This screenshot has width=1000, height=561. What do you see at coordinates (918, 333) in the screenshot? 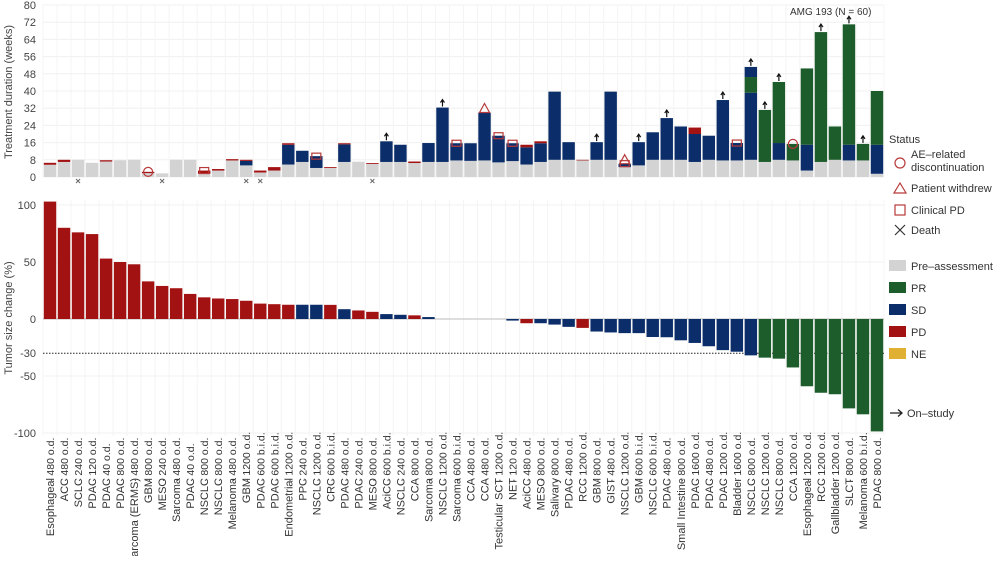
I see `legend-pd-label: PD` at bounding box center [918, 333].